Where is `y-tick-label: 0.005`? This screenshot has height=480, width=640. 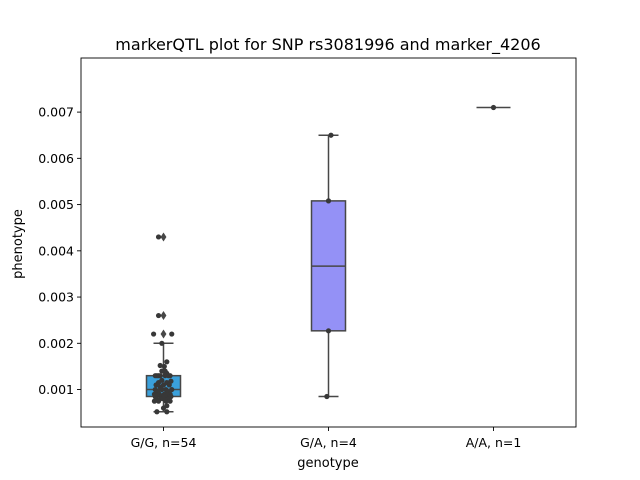 y-tick-label: 0.005 is located at coordinates (56, 204).